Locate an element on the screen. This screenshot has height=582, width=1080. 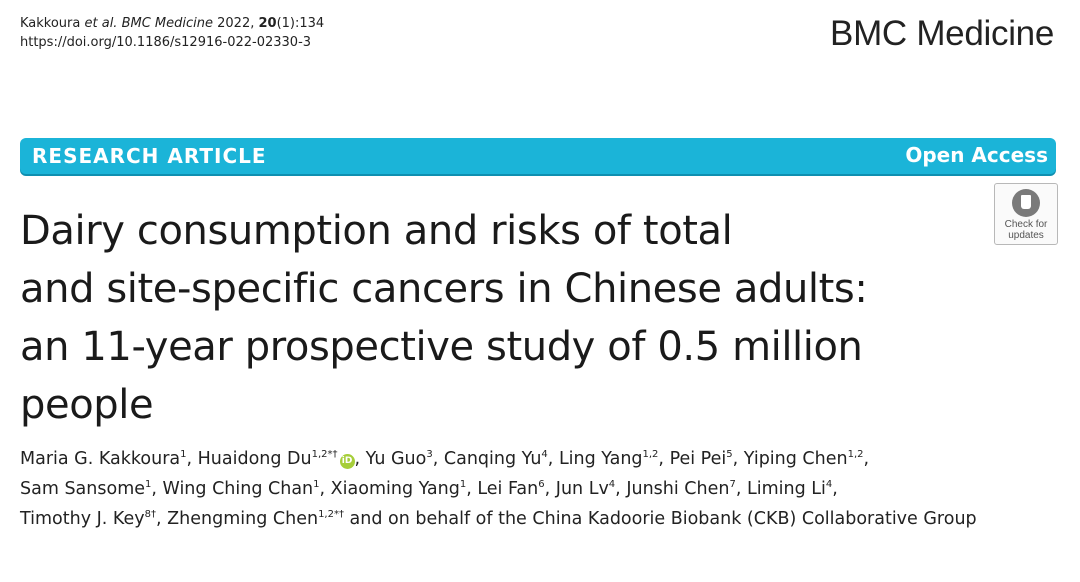
check-for-updates-button: Check for updates is located at coordinates (1026, 214).